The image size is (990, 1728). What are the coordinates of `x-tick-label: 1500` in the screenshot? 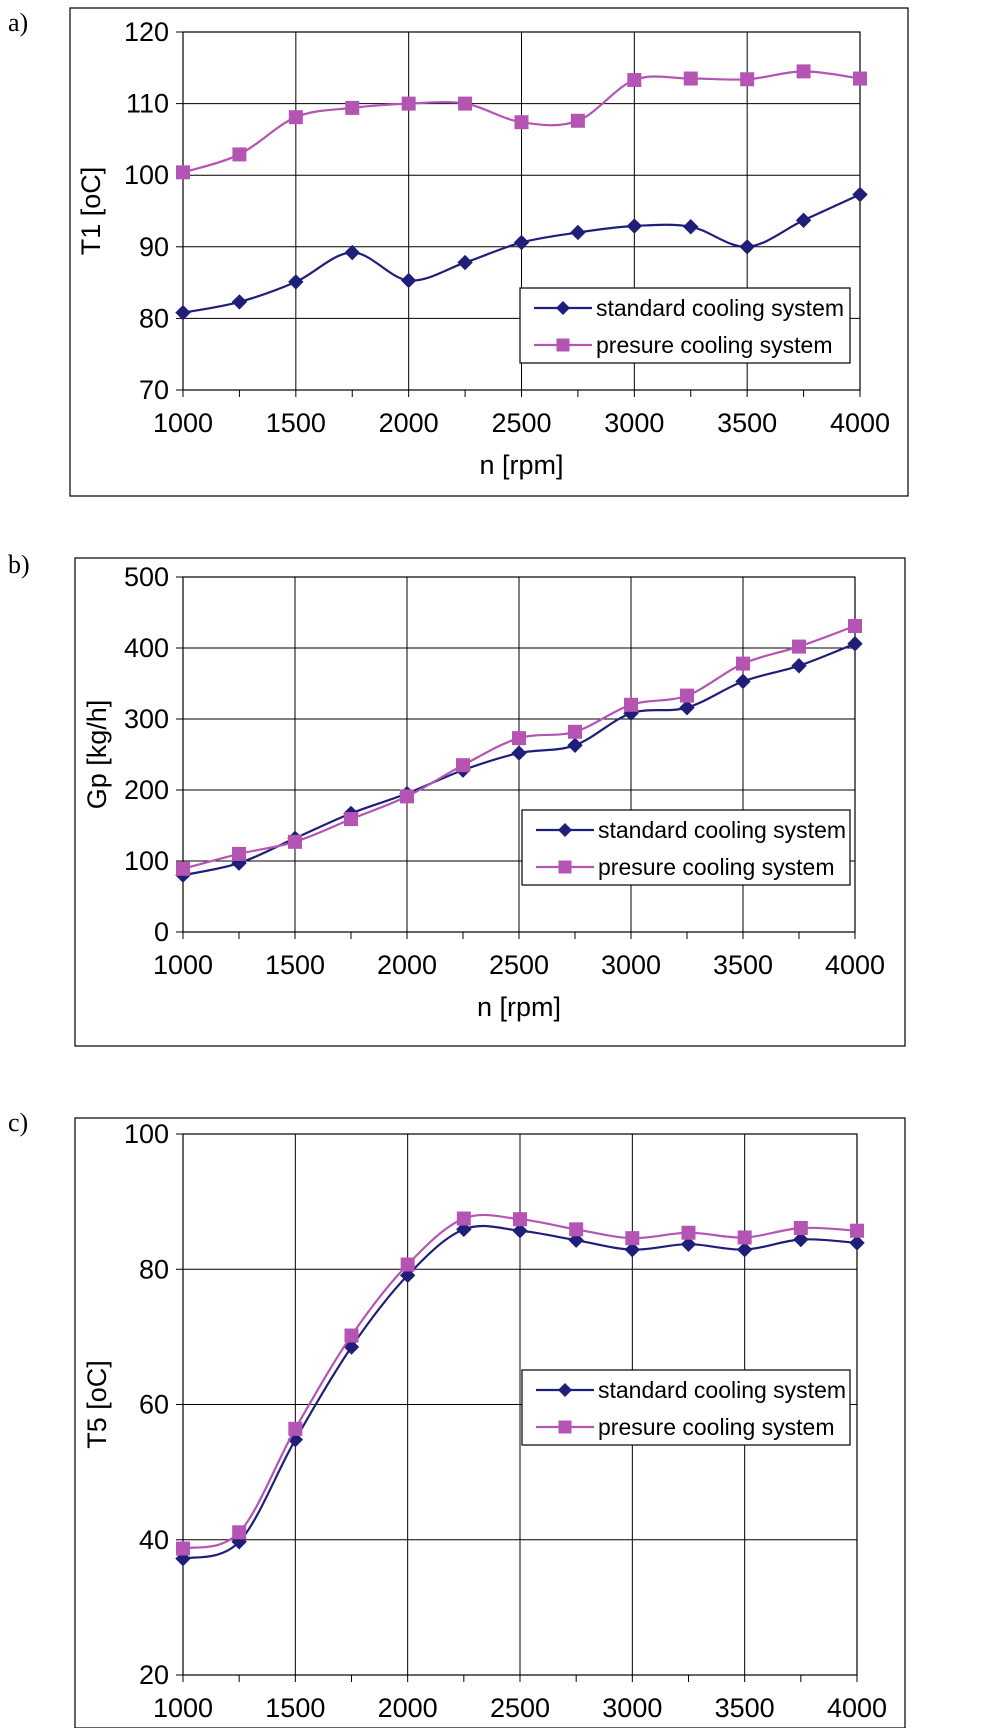 It's located at (296, 423).